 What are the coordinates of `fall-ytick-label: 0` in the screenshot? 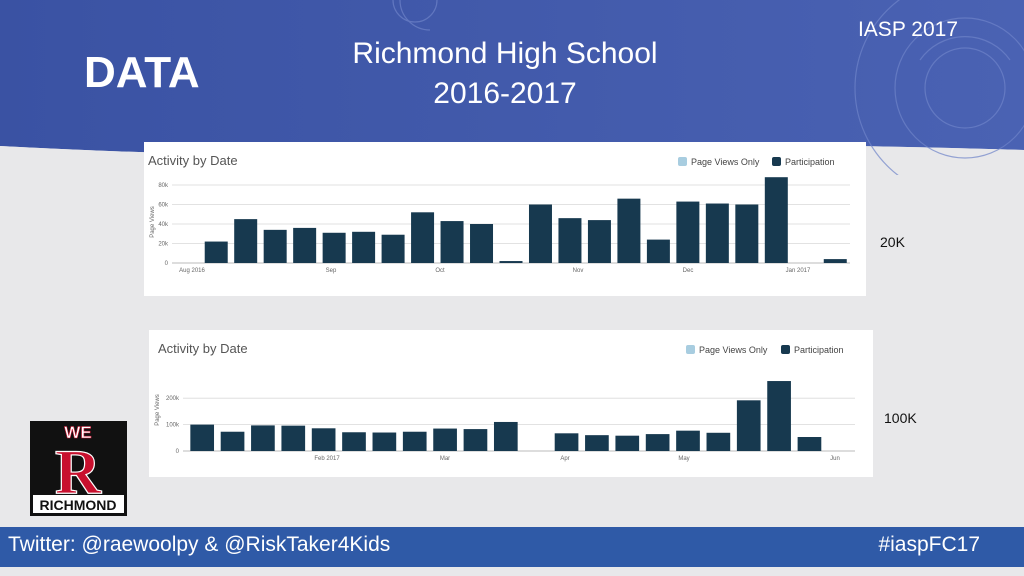 It's located at (167, 264).